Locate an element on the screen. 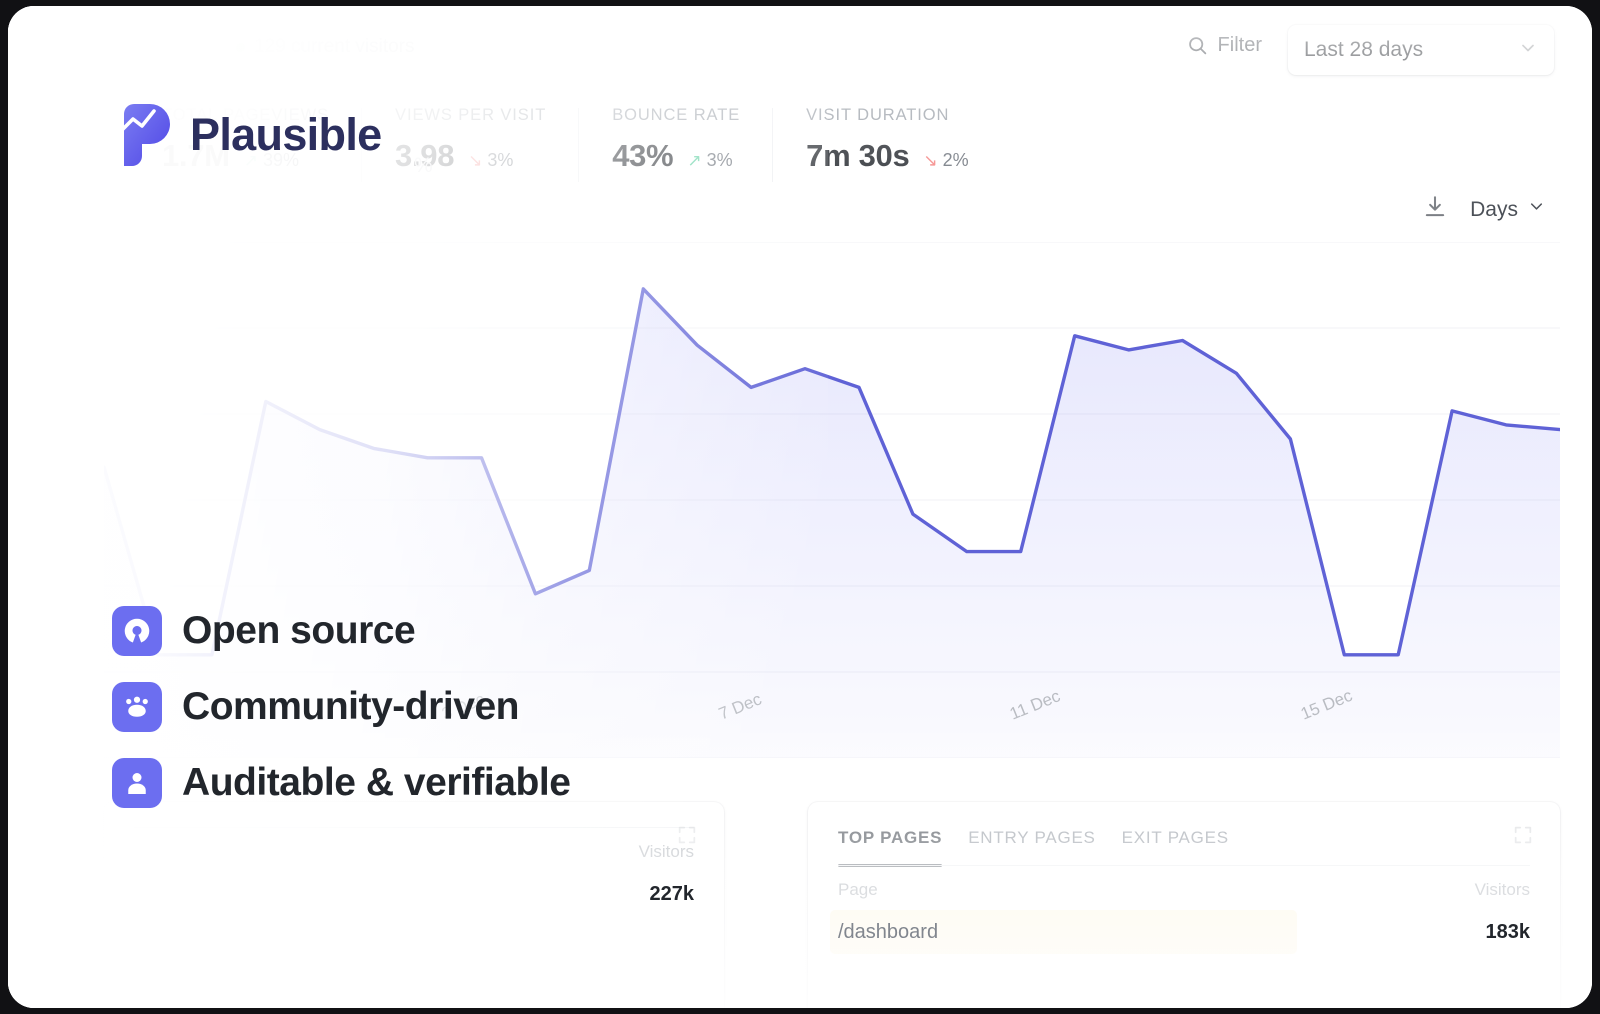  brand-name: Plausible is located at coordinates (286, 134).